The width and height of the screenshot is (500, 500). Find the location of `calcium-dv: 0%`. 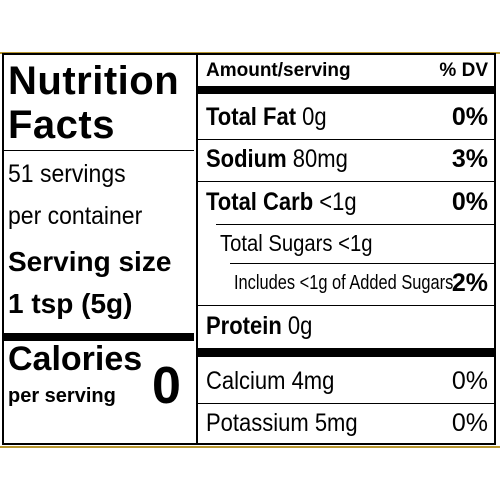

calcium-dv: 0% is located at coordinates (469, 381).